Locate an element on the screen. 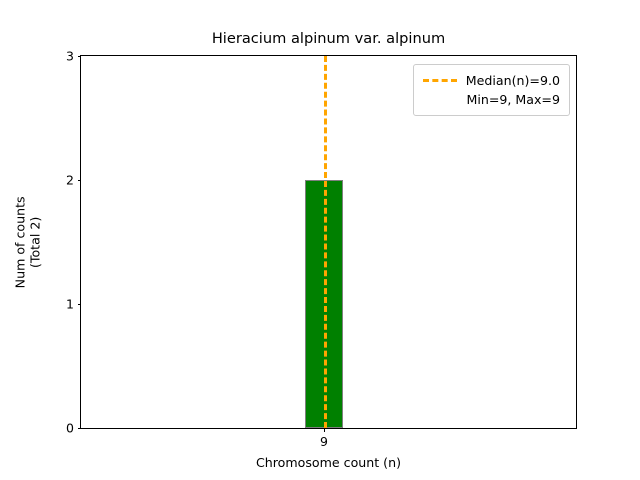 This screenshot has height=480, width=640. x-axis-title: Chromosome count (n) is located at coordinates (328, 462).